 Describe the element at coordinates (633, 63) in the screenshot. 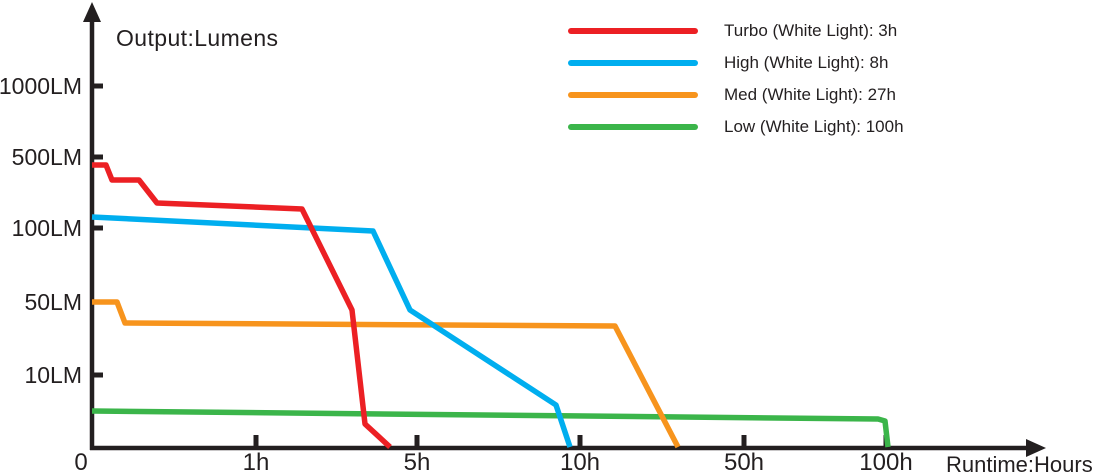

I see `legend-swatch-high` at that location.